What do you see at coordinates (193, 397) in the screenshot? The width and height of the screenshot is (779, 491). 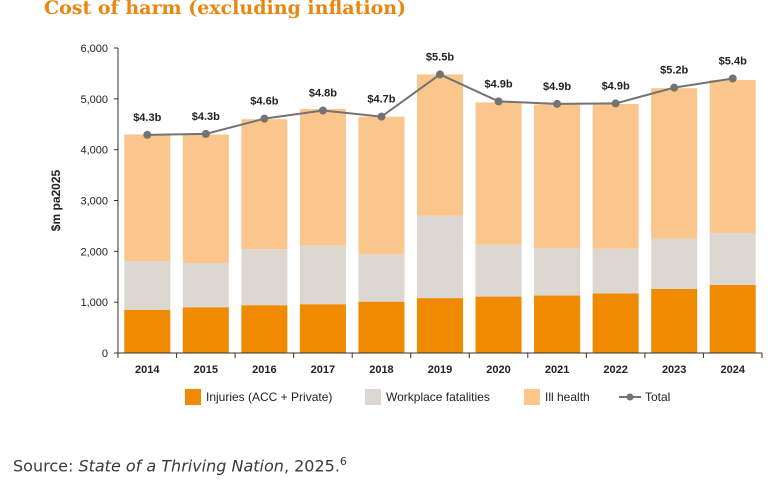 I see `legend-injuries-swatch` at bounding box center [193, 397].